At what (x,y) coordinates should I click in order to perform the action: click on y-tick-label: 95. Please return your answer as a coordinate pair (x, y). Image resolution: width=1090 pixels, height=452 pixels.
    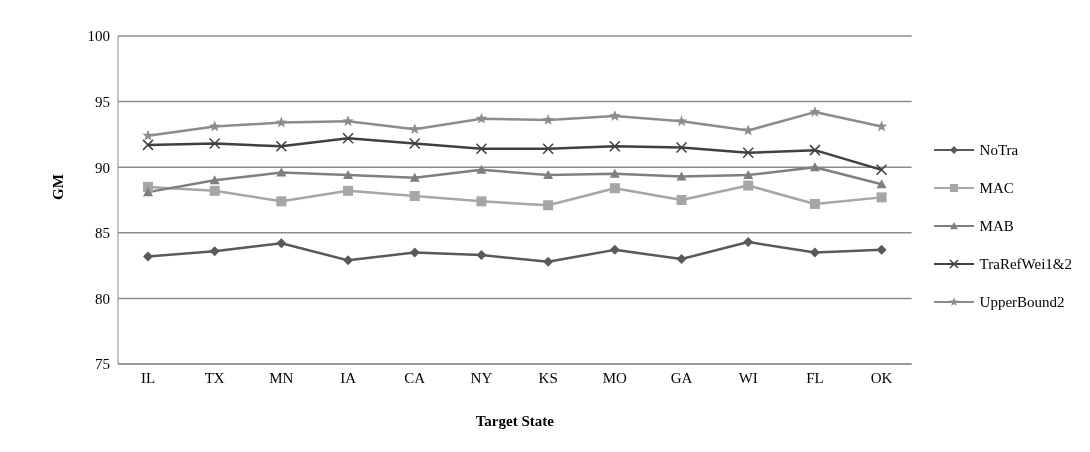
    Looking at the image, I should click on (102, 101).